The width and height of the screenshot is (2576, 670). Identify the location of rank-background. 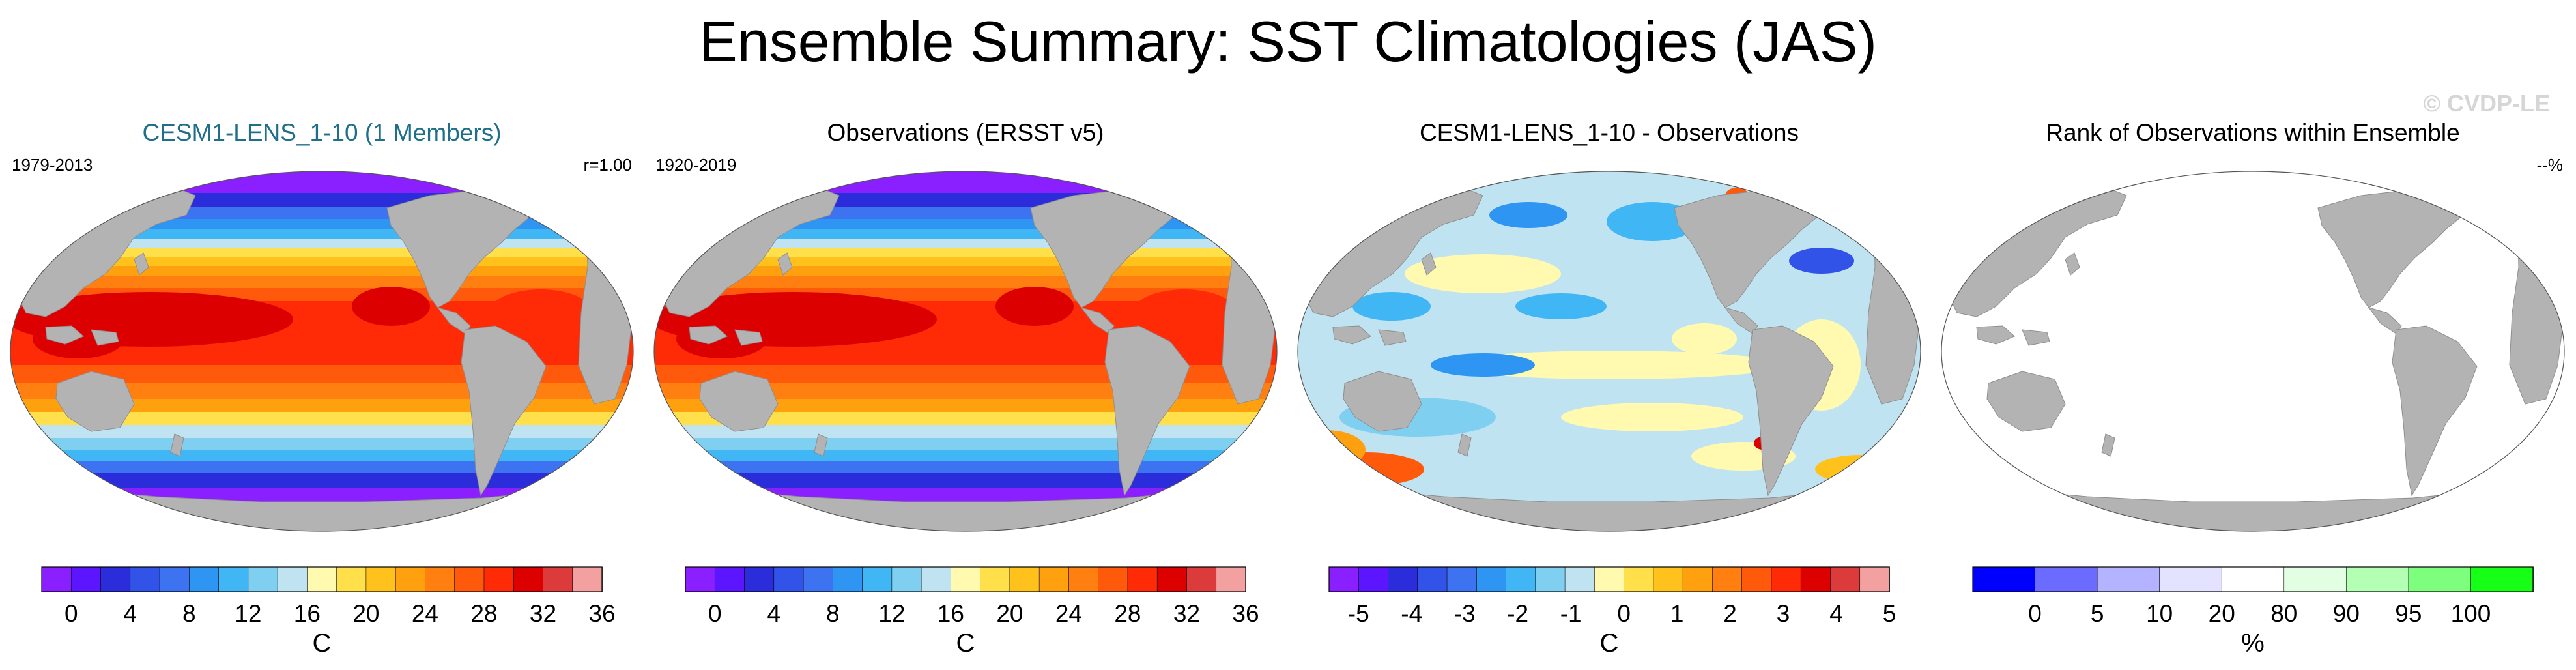
(2252, 351).